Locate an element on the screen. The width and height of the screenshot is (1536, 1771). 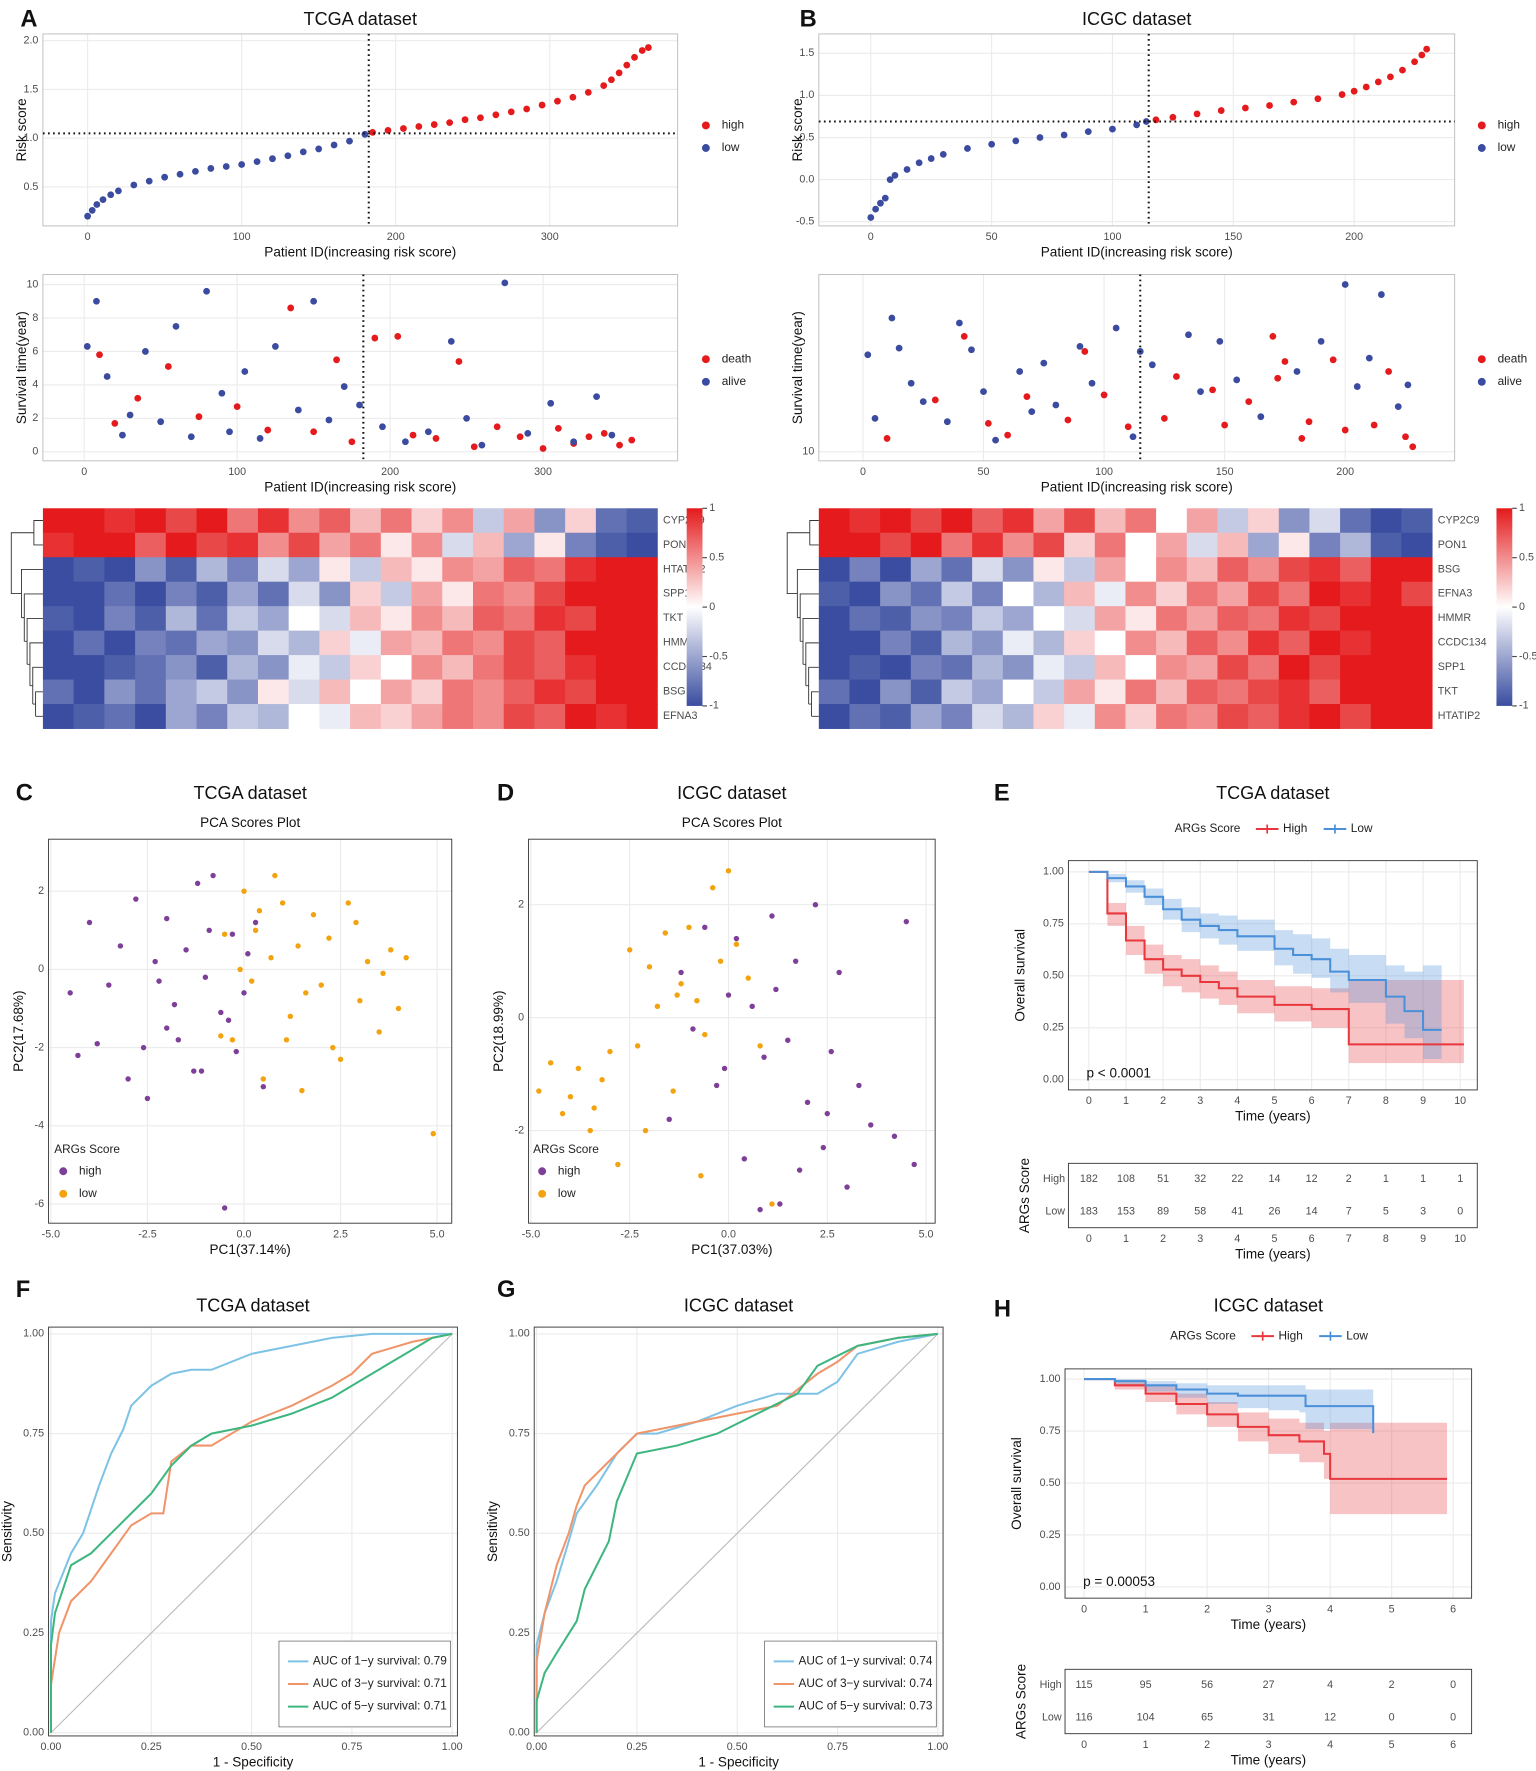
panel-label: C is located at coordinates (24, 793).